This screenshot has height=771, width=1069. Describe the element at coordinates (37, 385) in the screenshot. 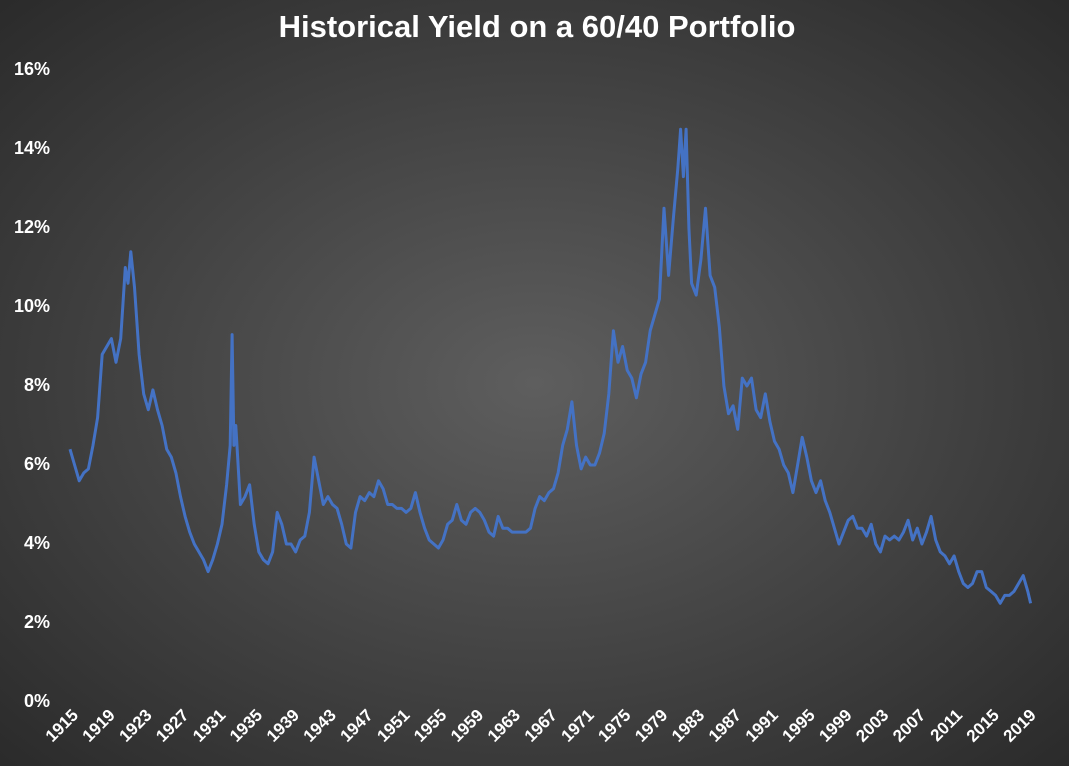

I see `y-tick-label: 8%` at that location.